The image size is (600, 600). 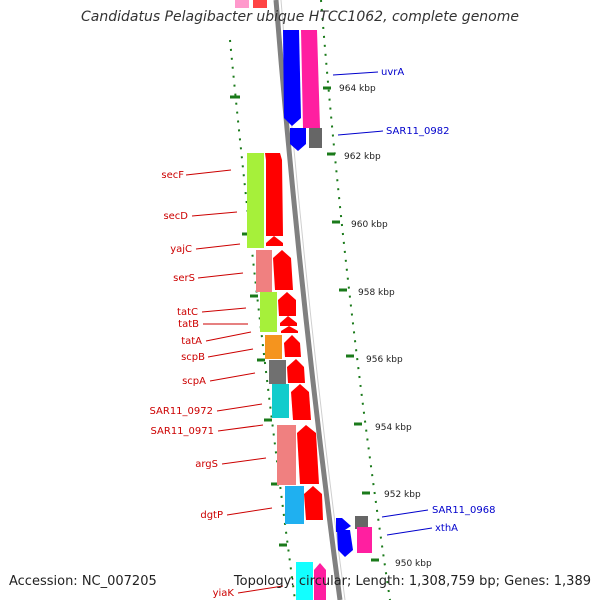 What do you see at coordinates (172, 175) in the screenshot?
I see `gene-label-secF: secF` at bounding box center [172, 175].